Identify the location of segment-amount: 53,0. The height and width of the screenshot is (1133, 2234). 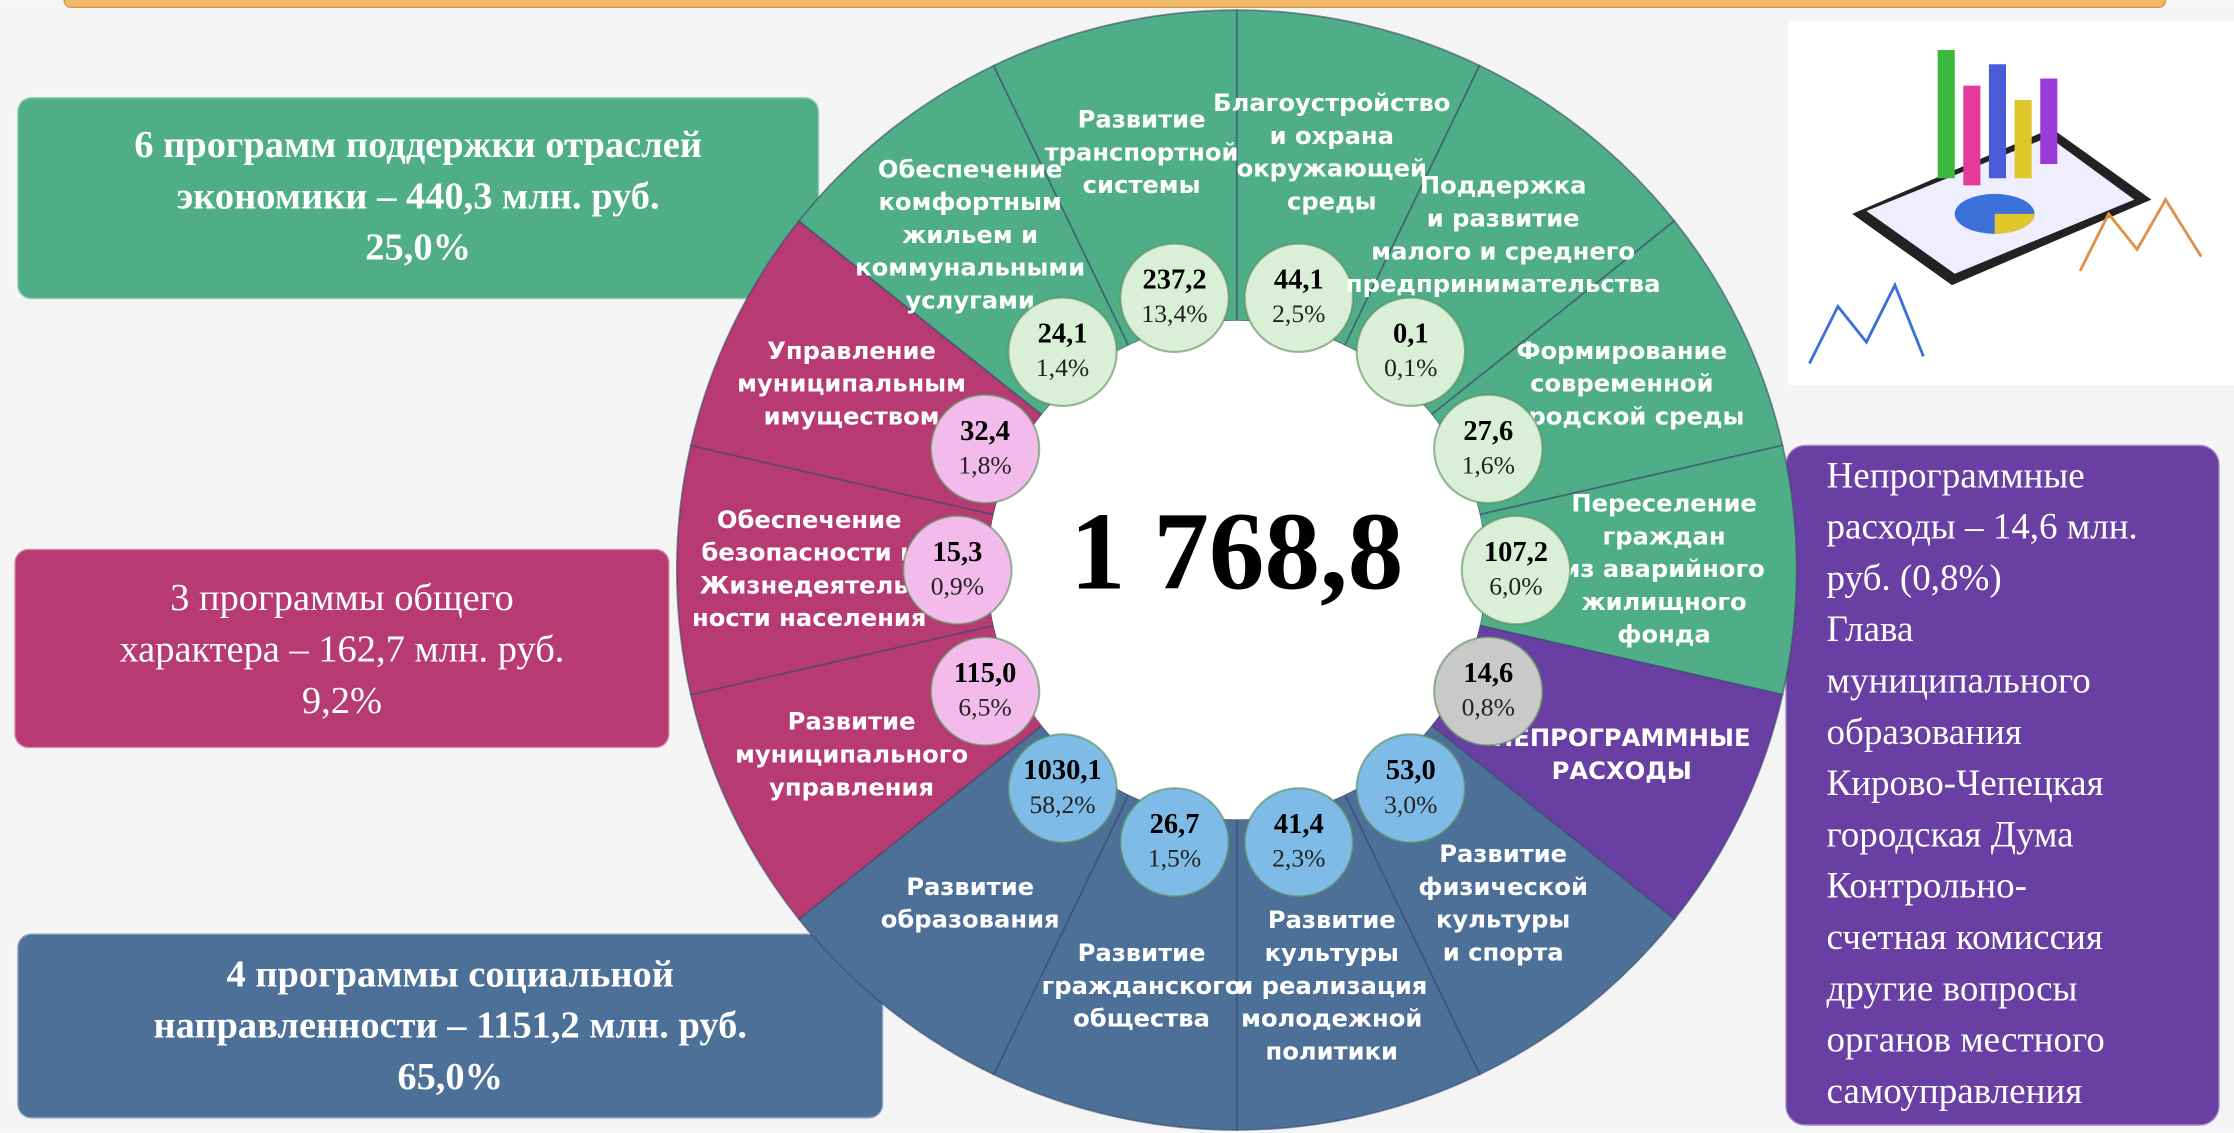
(1411, 770).